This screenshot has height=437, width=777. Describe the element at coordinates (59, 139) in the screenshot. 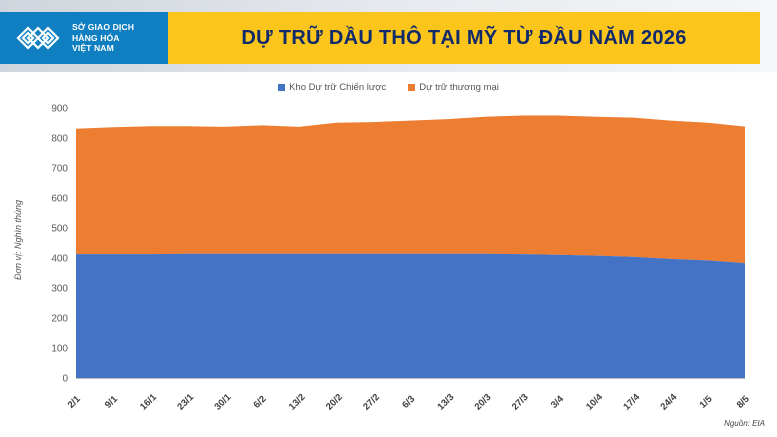

I see `y-tick-label: 800` at that location.